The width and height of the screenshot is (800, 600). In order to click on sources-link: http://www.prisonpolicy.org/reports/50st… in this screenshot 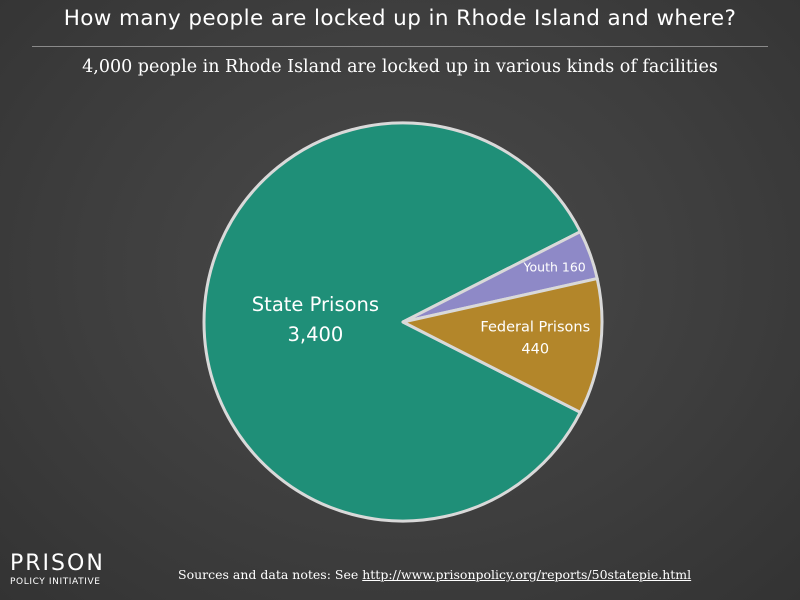, I will do `click(527, 574)`.